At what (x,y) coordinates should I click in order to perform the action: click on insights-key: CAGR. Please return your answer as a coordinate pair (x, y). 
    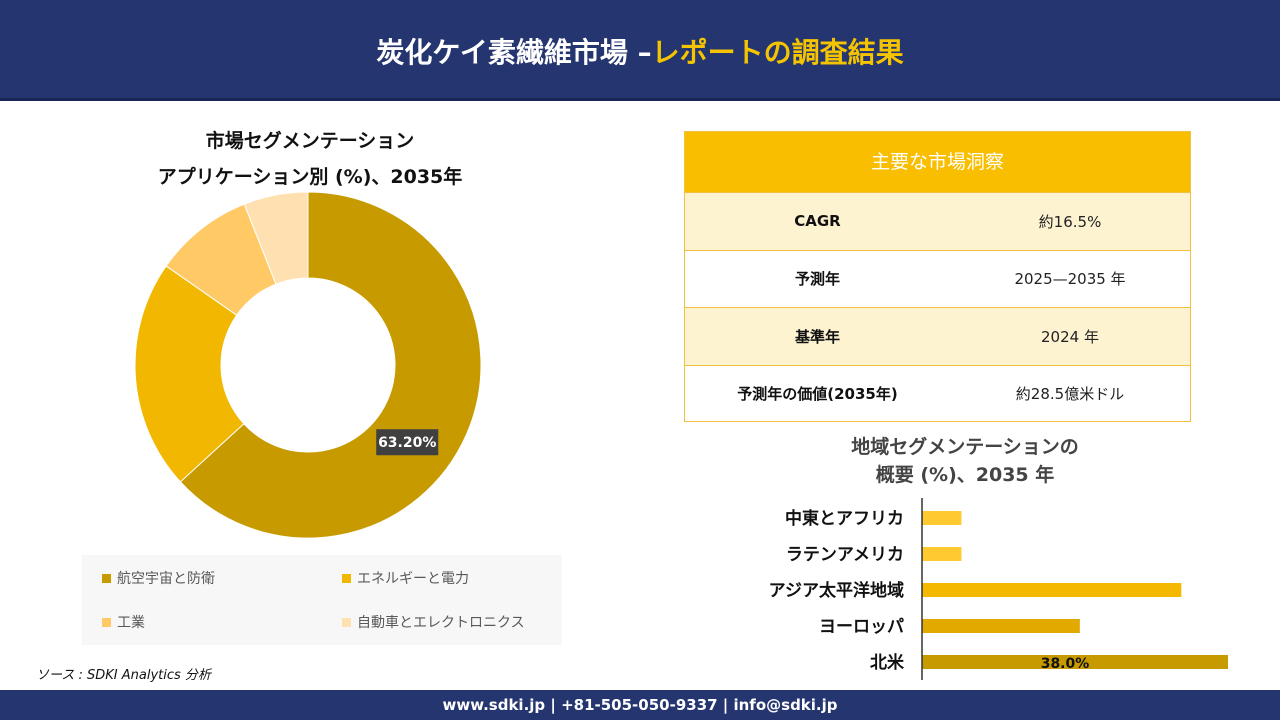
    Looking at the image, I should click on (817, 221).